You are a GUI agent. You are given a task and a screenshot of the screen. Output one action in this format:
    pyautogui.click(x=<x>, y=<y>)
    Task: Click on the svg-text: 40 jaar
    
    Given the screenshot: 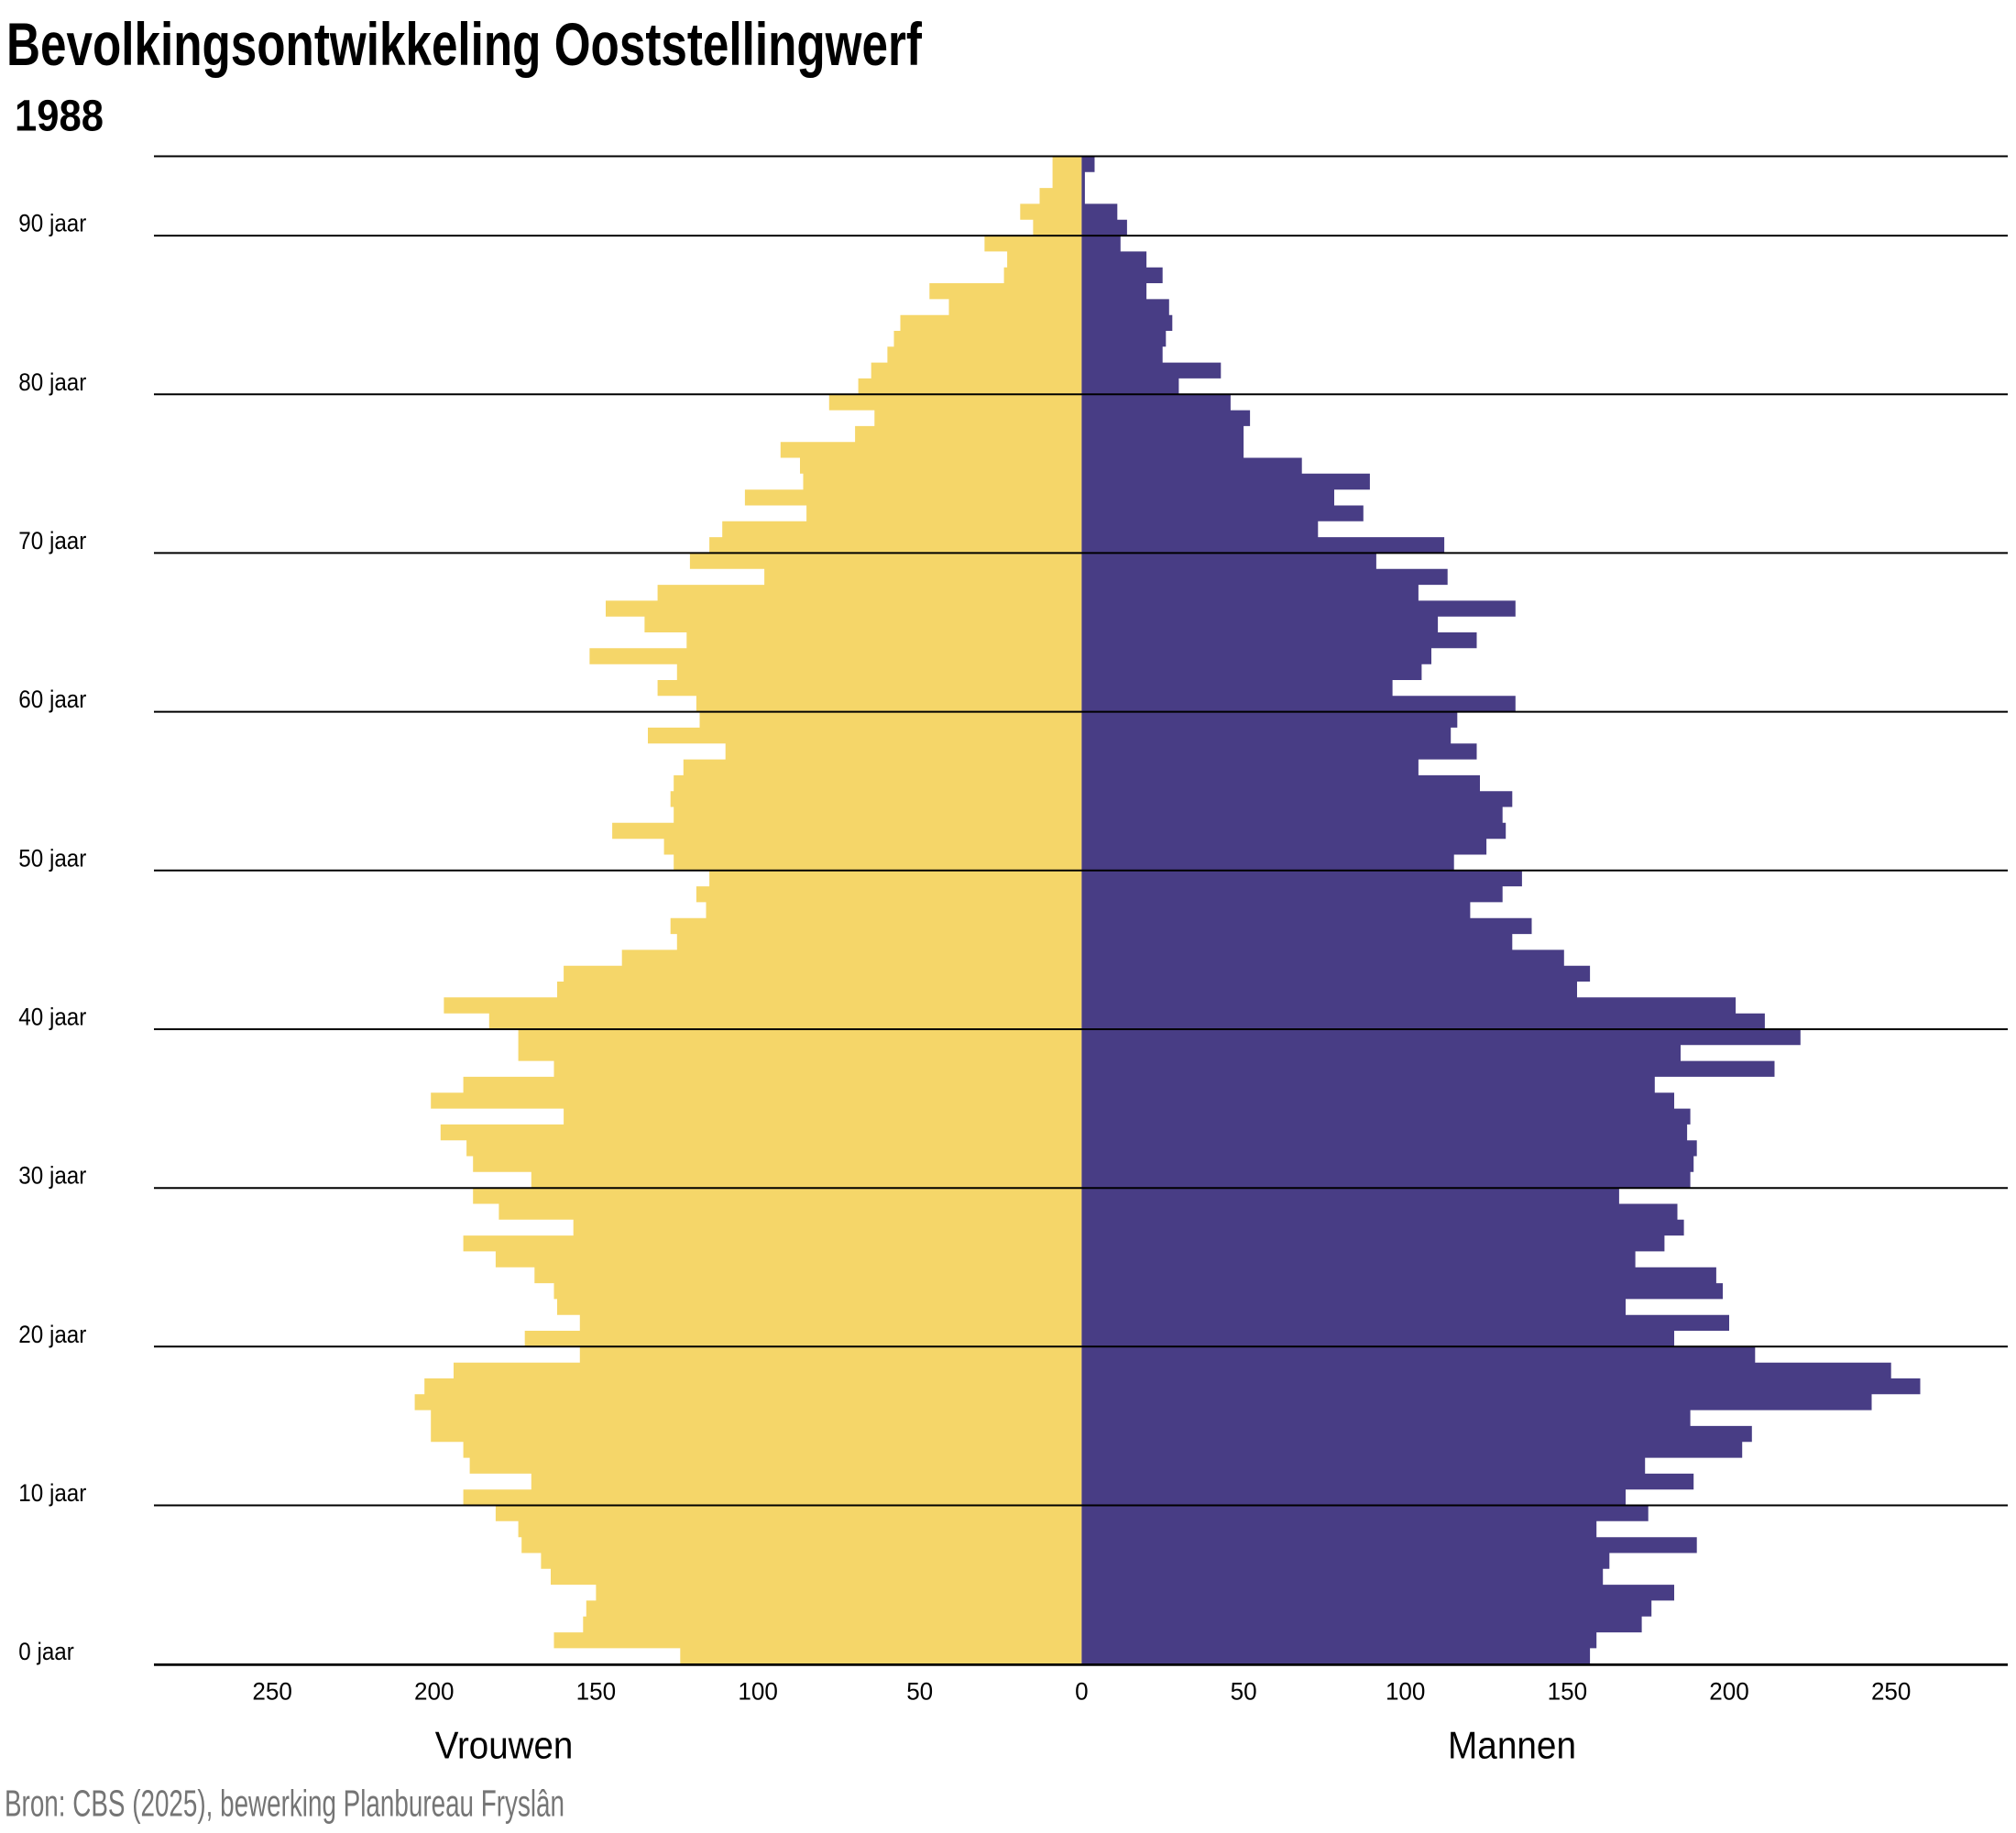 What is the action you would take?
    pyautogui.click(x=52, y=1017)
    